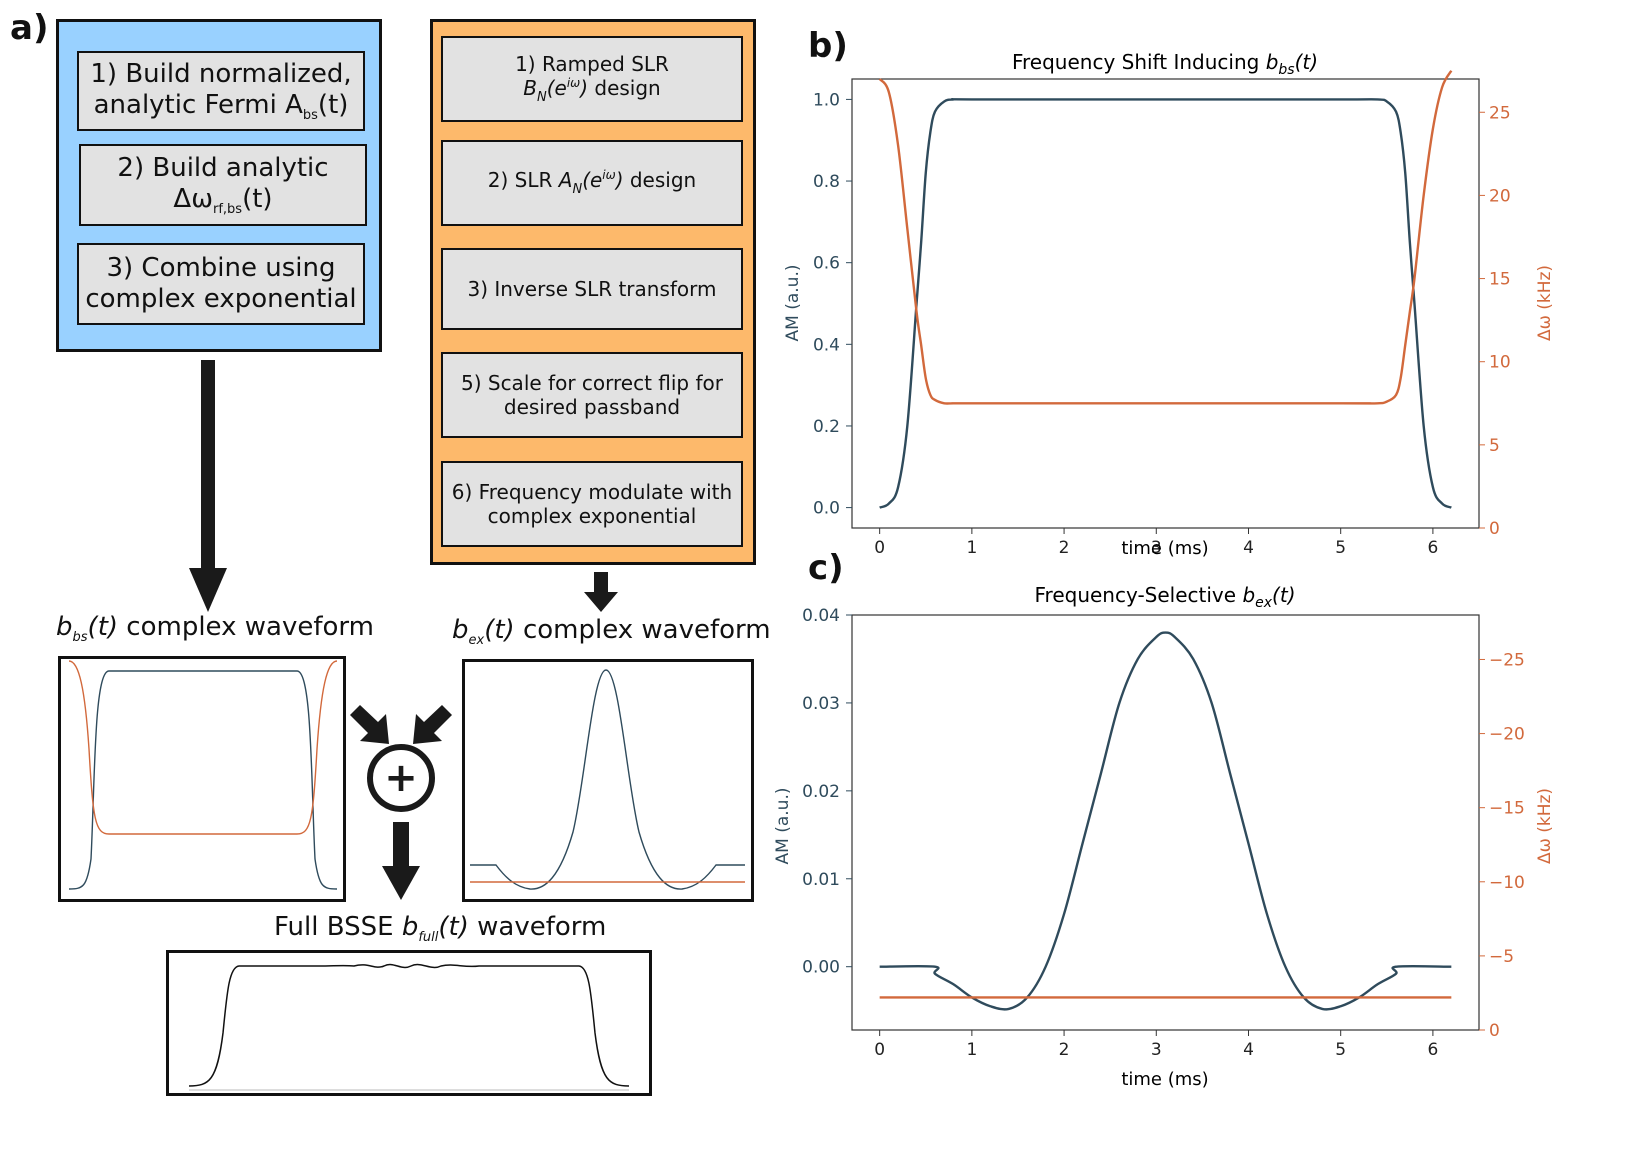 Image resolution: width=1632 pixels, height=1152 pixels. I want to click on chart-ex-xlabel: time (ms), so click(1164, 1079).